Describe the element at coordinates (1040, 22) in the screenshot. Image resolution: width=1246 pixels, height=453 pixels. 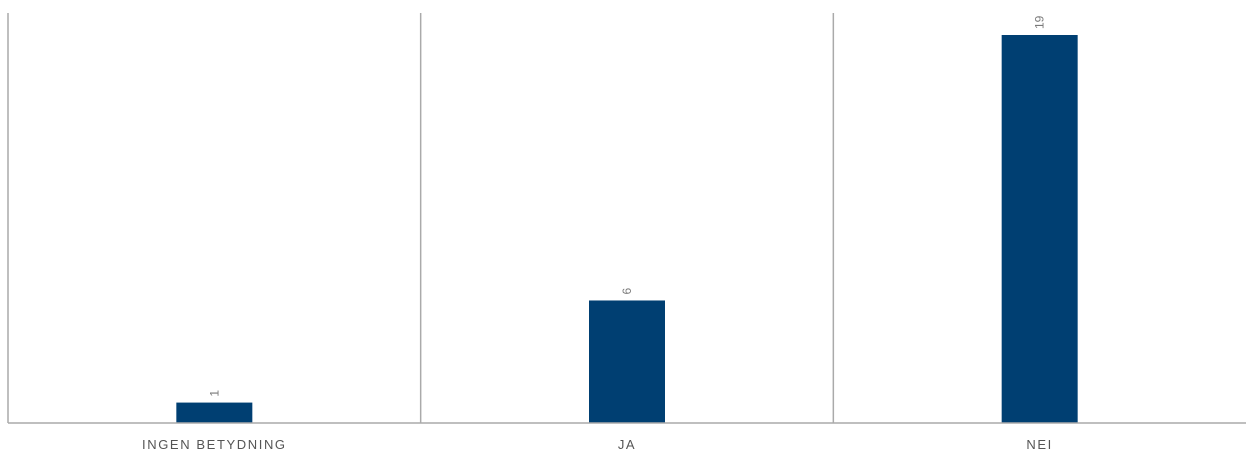
I see `value-label-2: 19` at that location.